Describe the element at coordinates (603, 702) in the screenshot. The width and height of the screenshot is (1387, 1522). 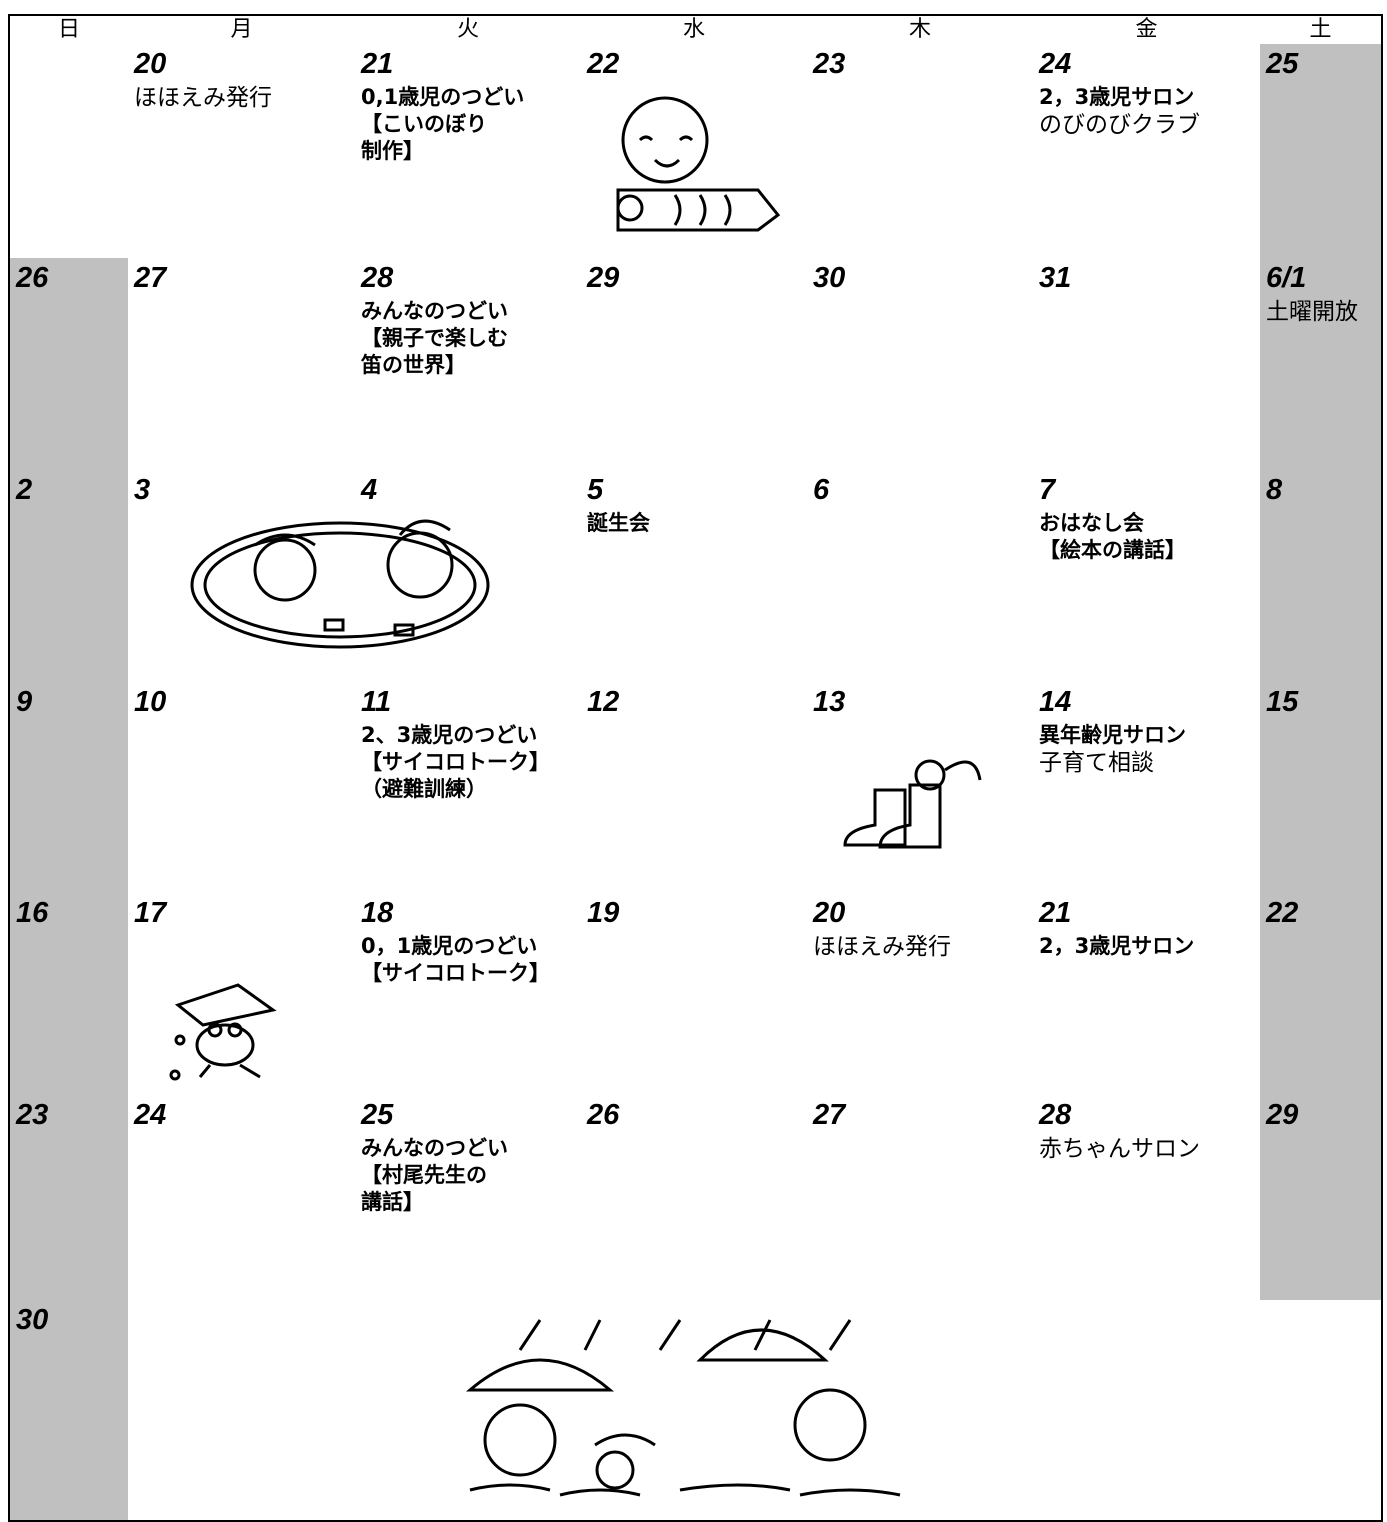
I see `day-number: 12` at that location.